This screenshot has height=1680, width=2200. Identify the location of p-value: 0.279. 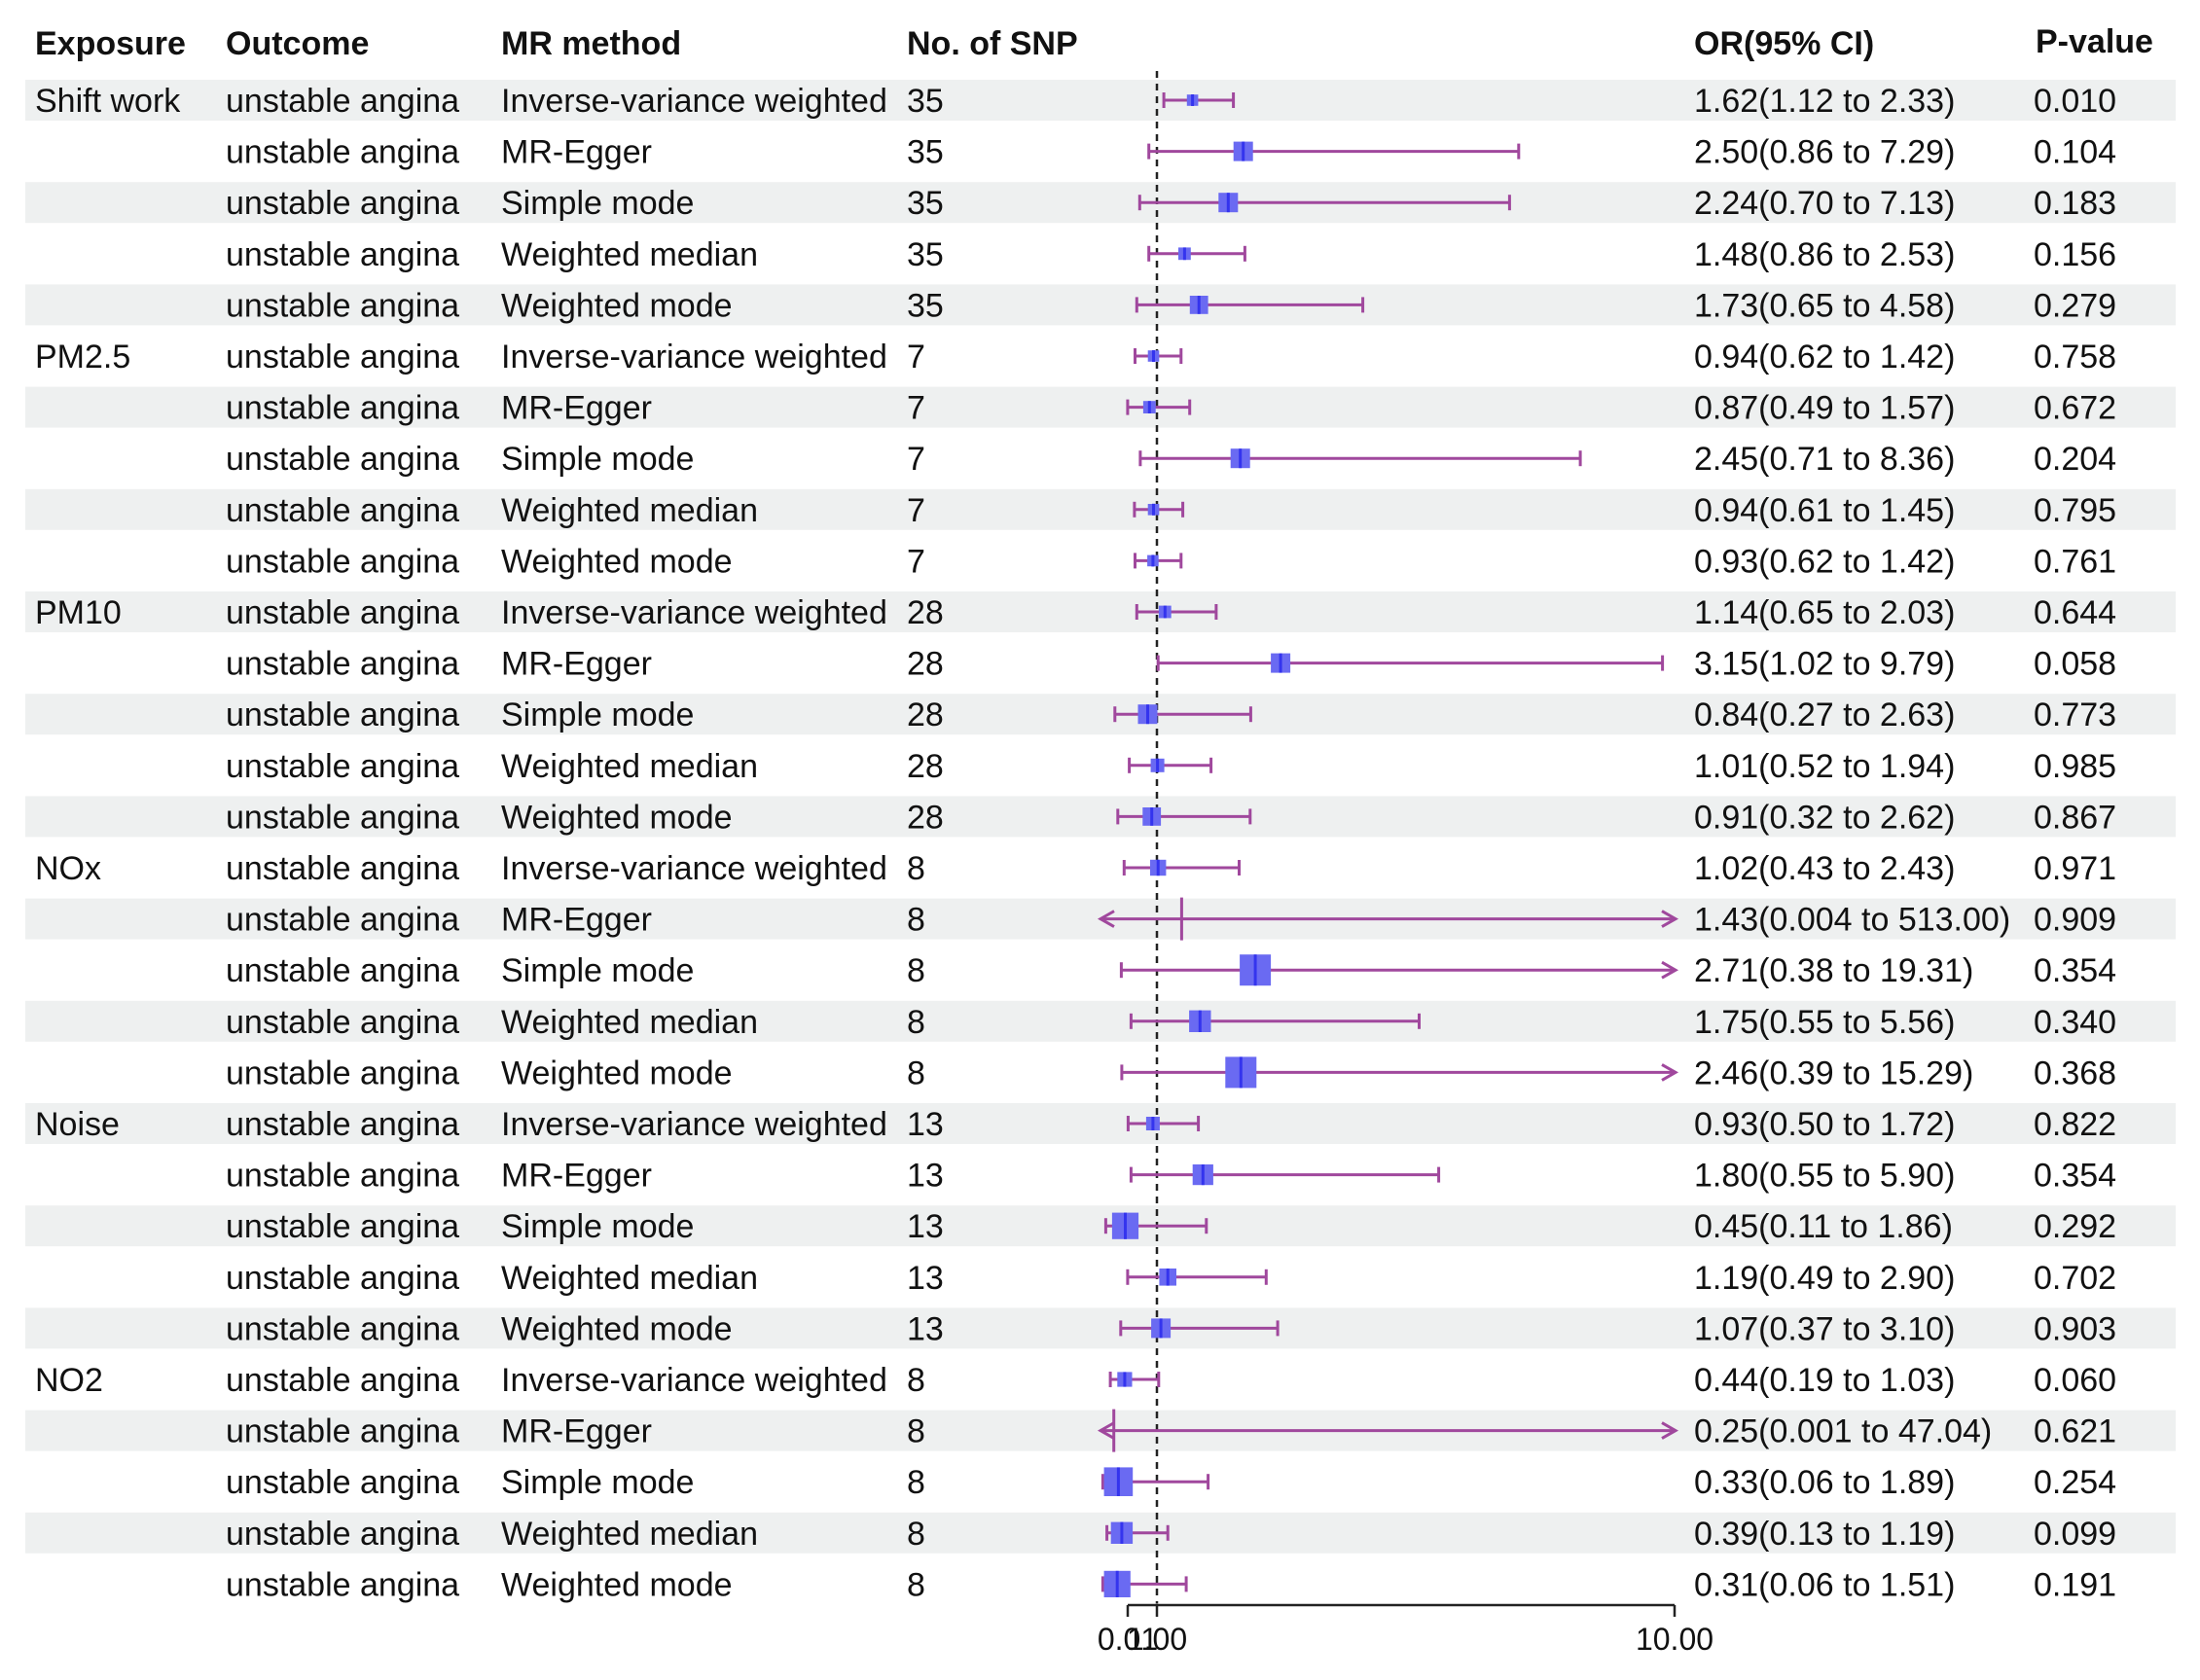
(2075, 305).